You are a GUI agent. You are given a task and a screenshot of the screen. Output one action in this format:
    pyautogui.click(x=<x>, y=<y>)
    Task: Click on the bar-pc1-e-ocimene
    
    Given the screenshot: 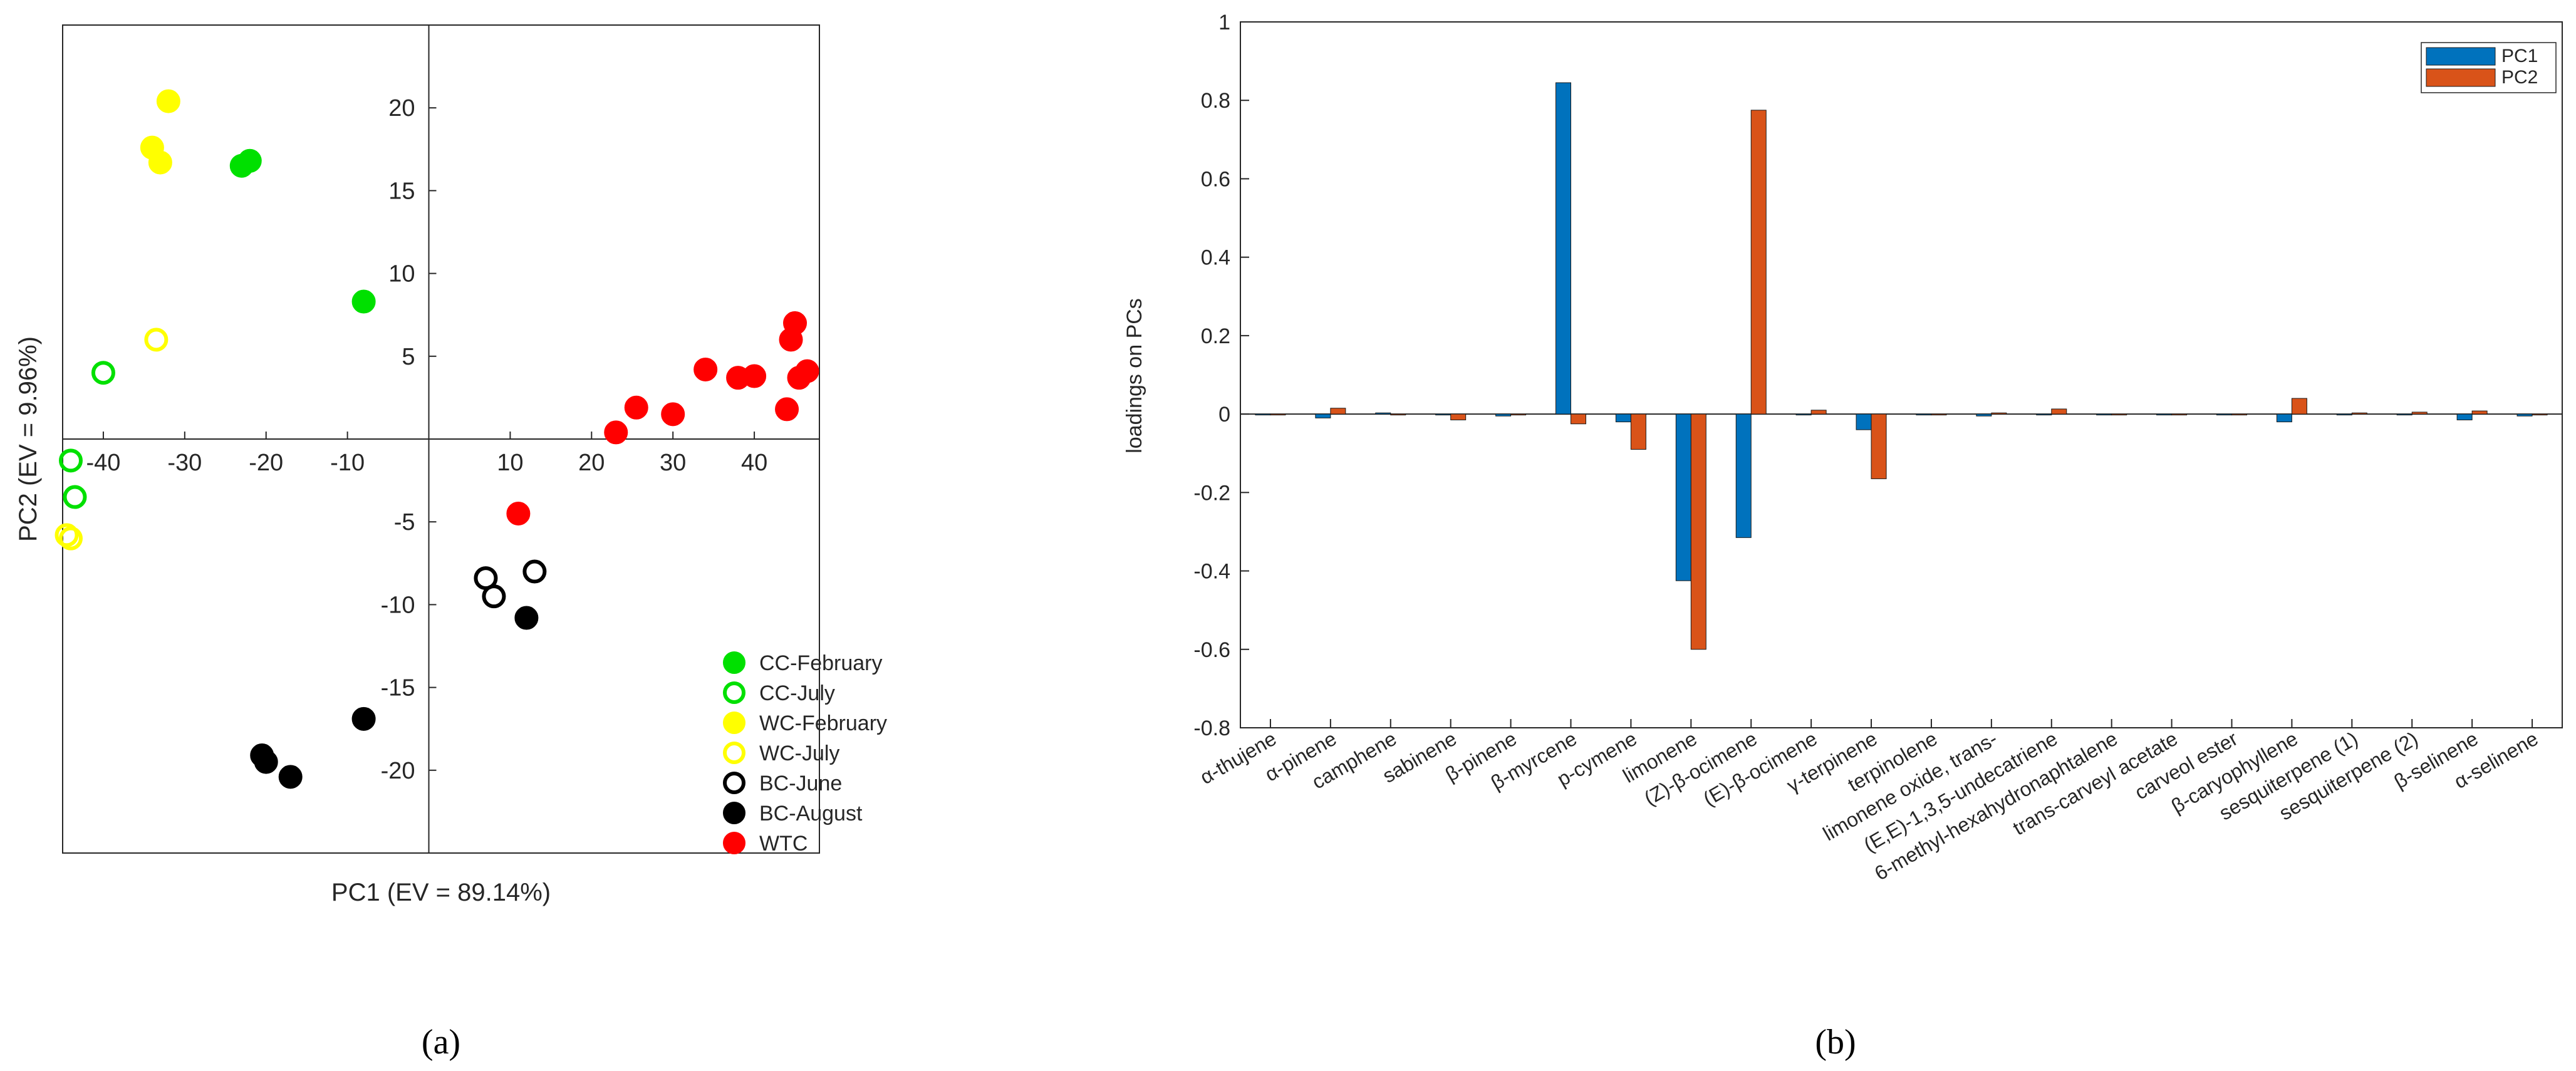 What is the action you would take?
    pyautogui.click(x=1803, y=414)
    